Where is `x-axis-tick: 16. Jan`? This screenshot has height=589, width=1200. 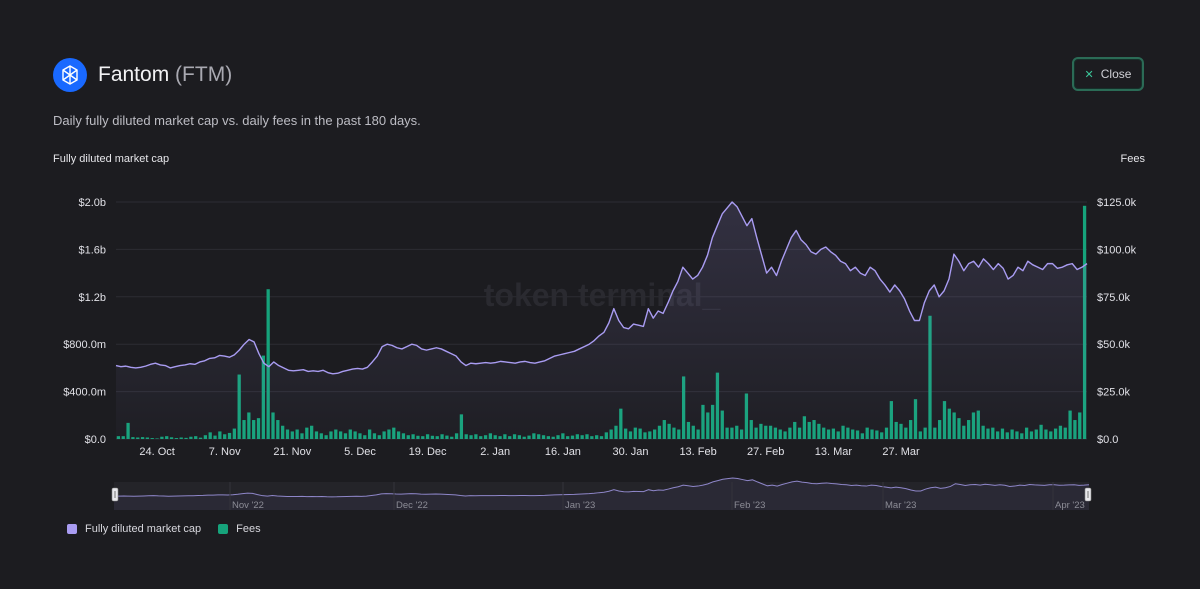
x-axis-tick: 16. Jan is located at coordinates (563, 452).